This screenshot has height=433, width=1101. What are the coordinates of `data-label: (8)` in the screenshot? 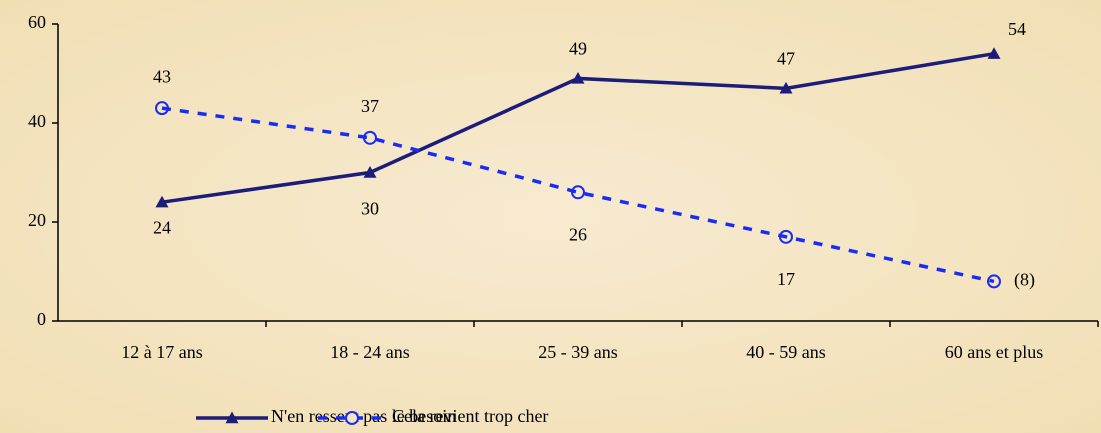 It's located at (1024, 280).